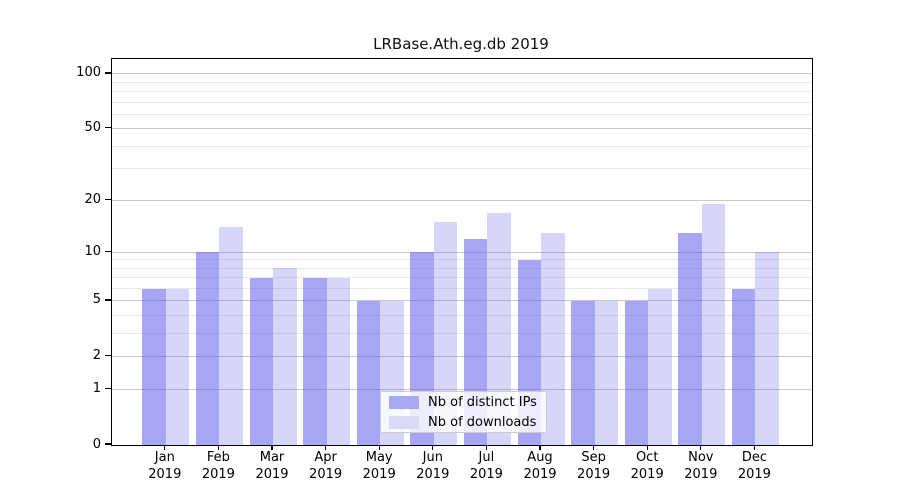 This screenshot has height=500, width=900. What do you see at coordinates (404, 422) in the screenshot?
I see `legend-swatch-downloads` at bounding box center [404, 422].